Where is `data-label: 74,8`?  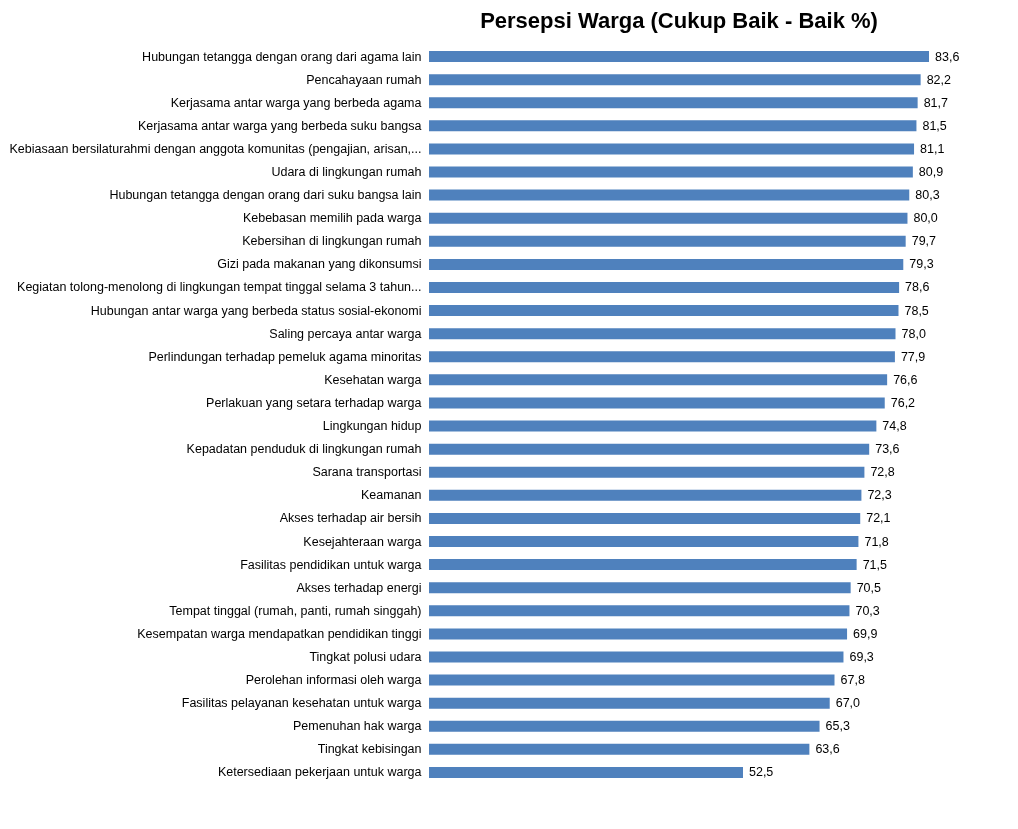 data-label: 74,8 is located at coordinates (894, 426).